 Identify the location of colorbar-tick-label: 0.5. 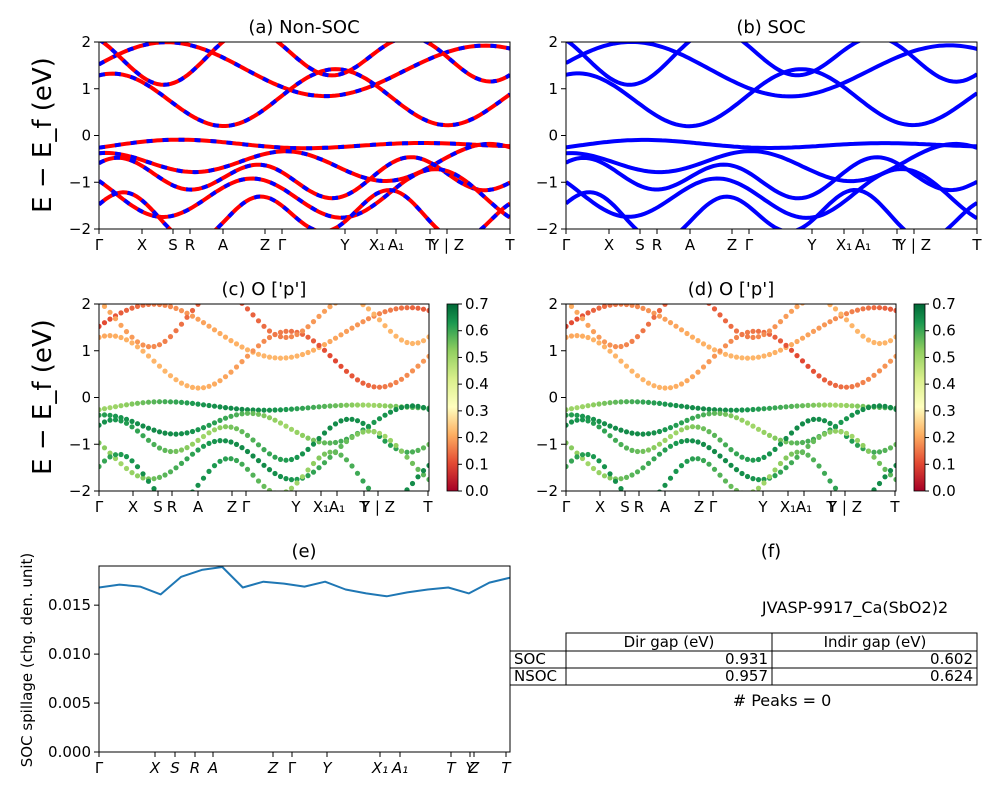
(944, 357).